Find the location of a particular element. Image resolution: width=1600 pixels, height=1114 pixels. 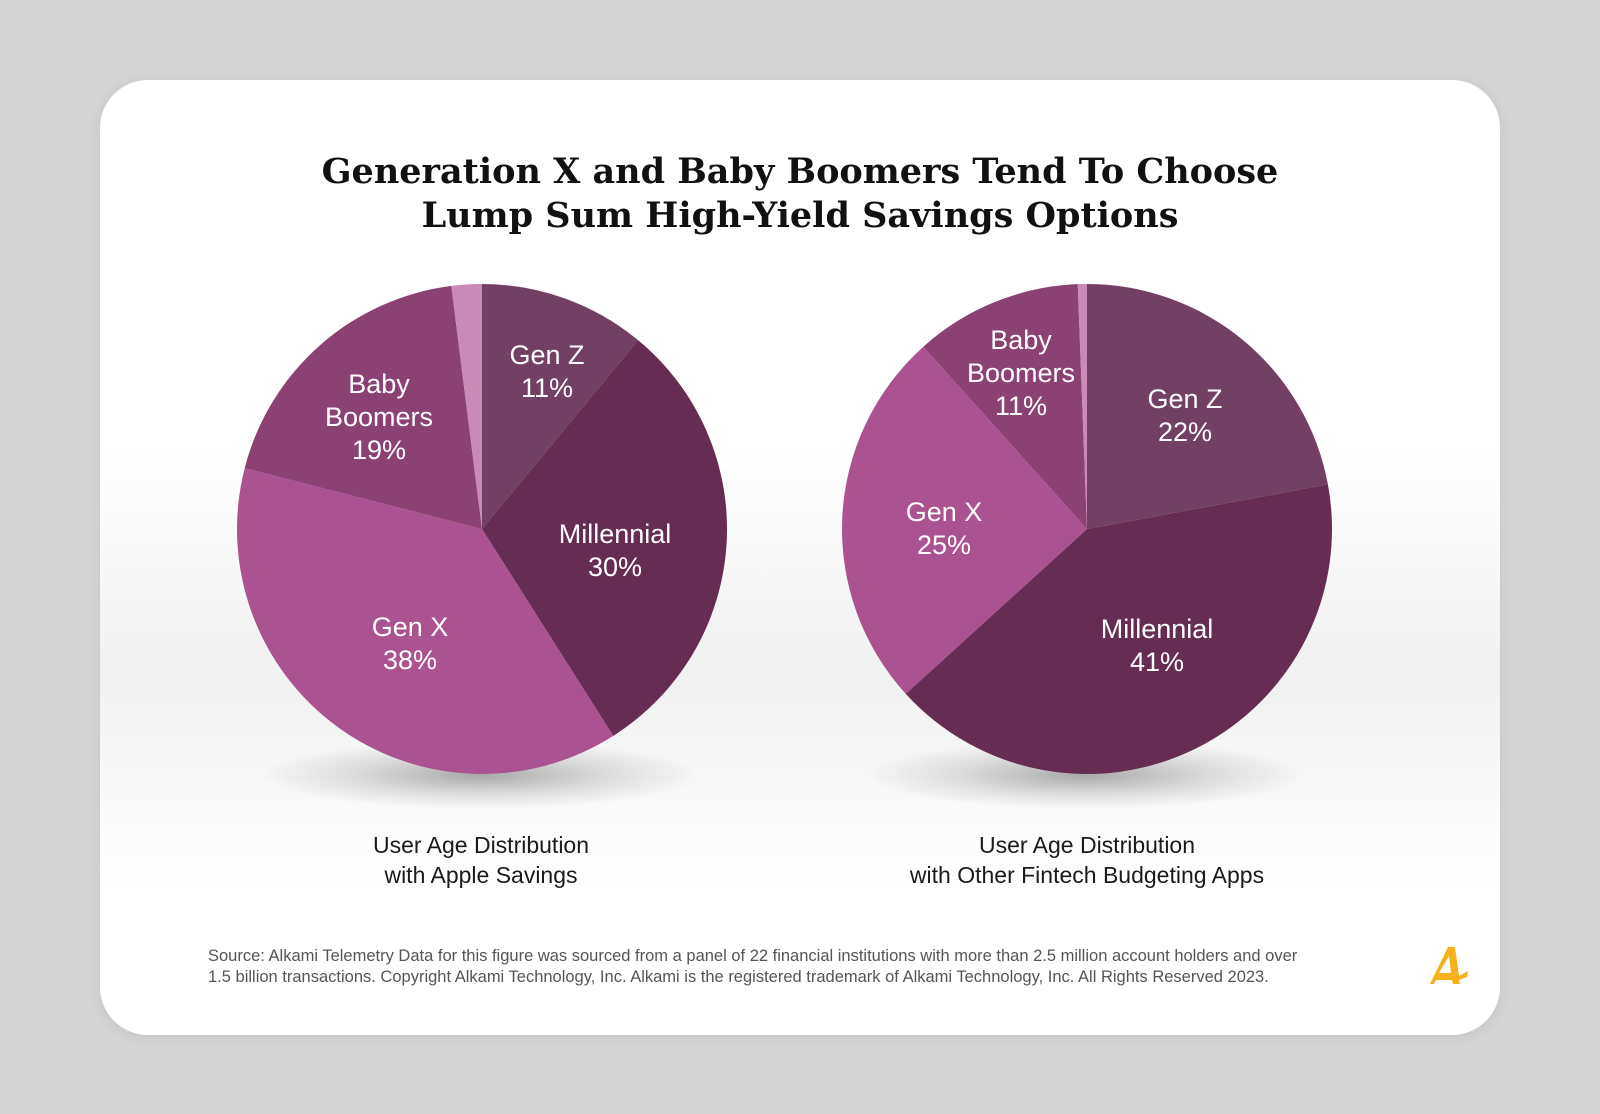

pie-2-slice-gen-x is located at coordinates (964, 520).